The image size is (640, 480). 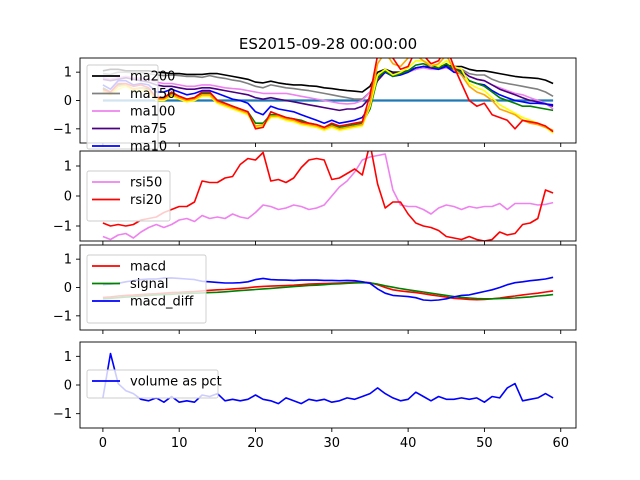 What do you see at coordinates (152, 77) in the screenshot?
I see `legend-label: ma200` at bounding box center [152, 77].